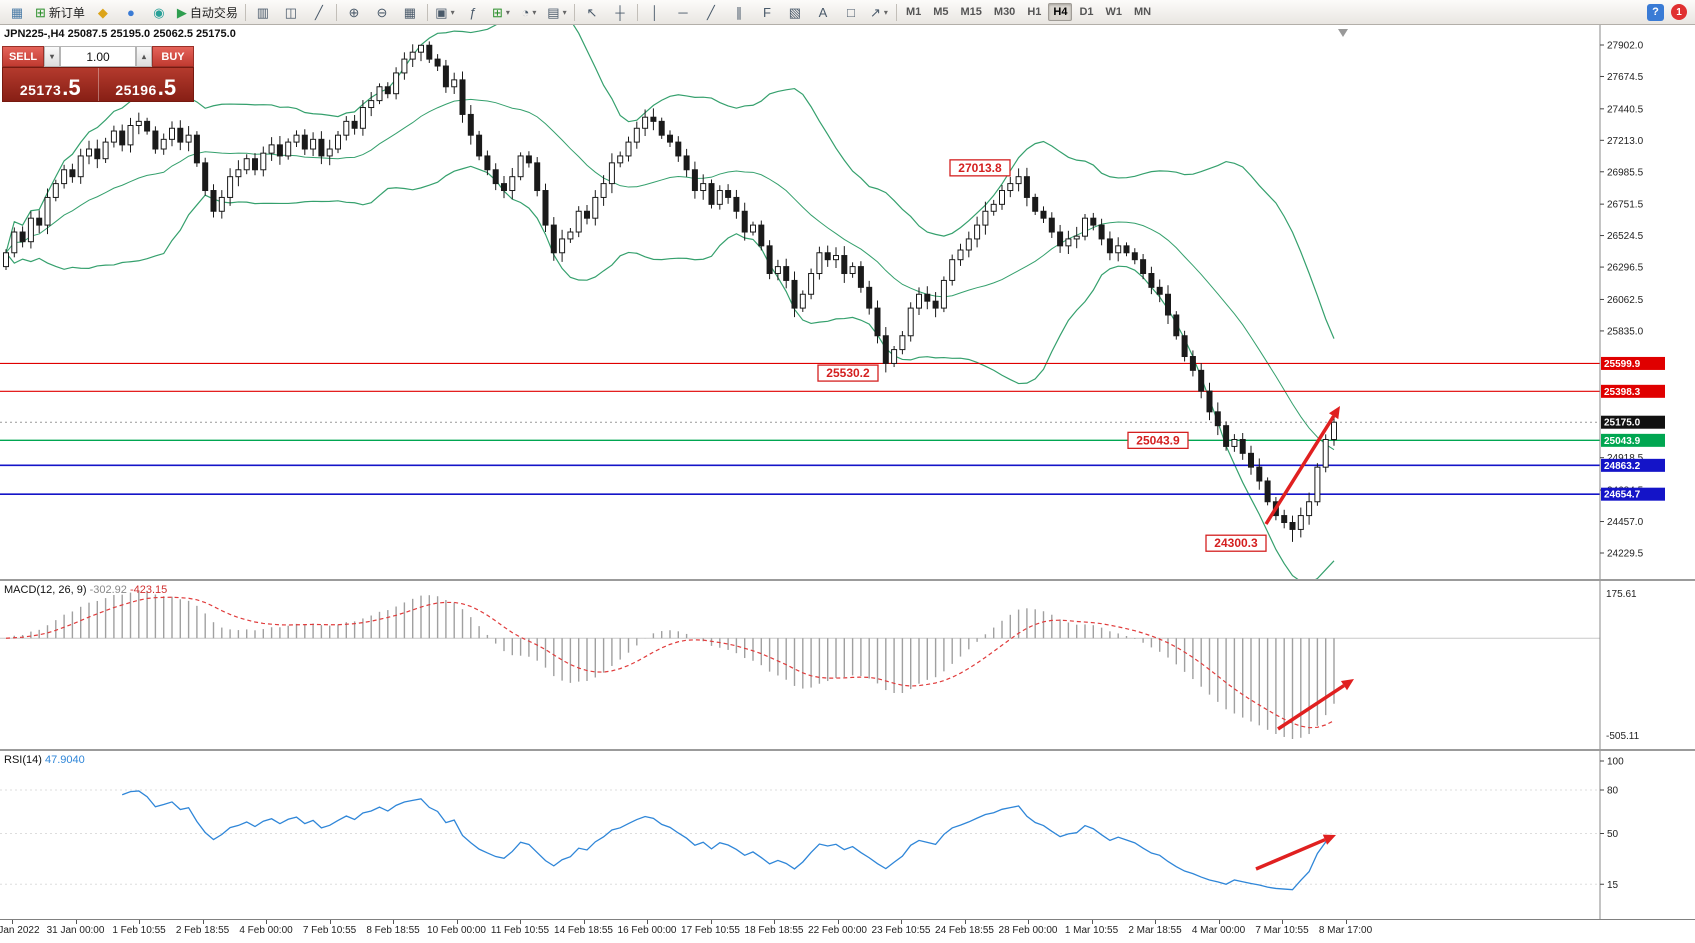 The height and width of the screenshot is (943, 1695). I want to click on community-button: ●, so click(131, 12).